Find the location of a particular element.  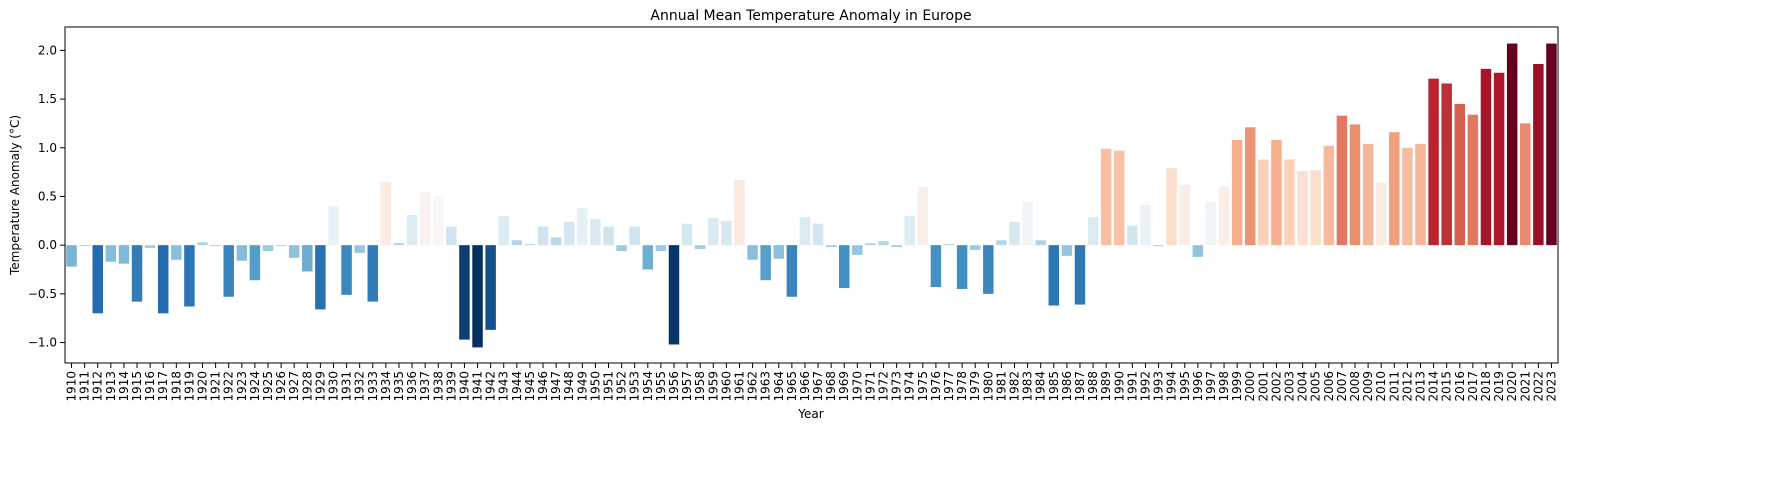

x-tick-label: 1965 is located at coordinates (792, 386).